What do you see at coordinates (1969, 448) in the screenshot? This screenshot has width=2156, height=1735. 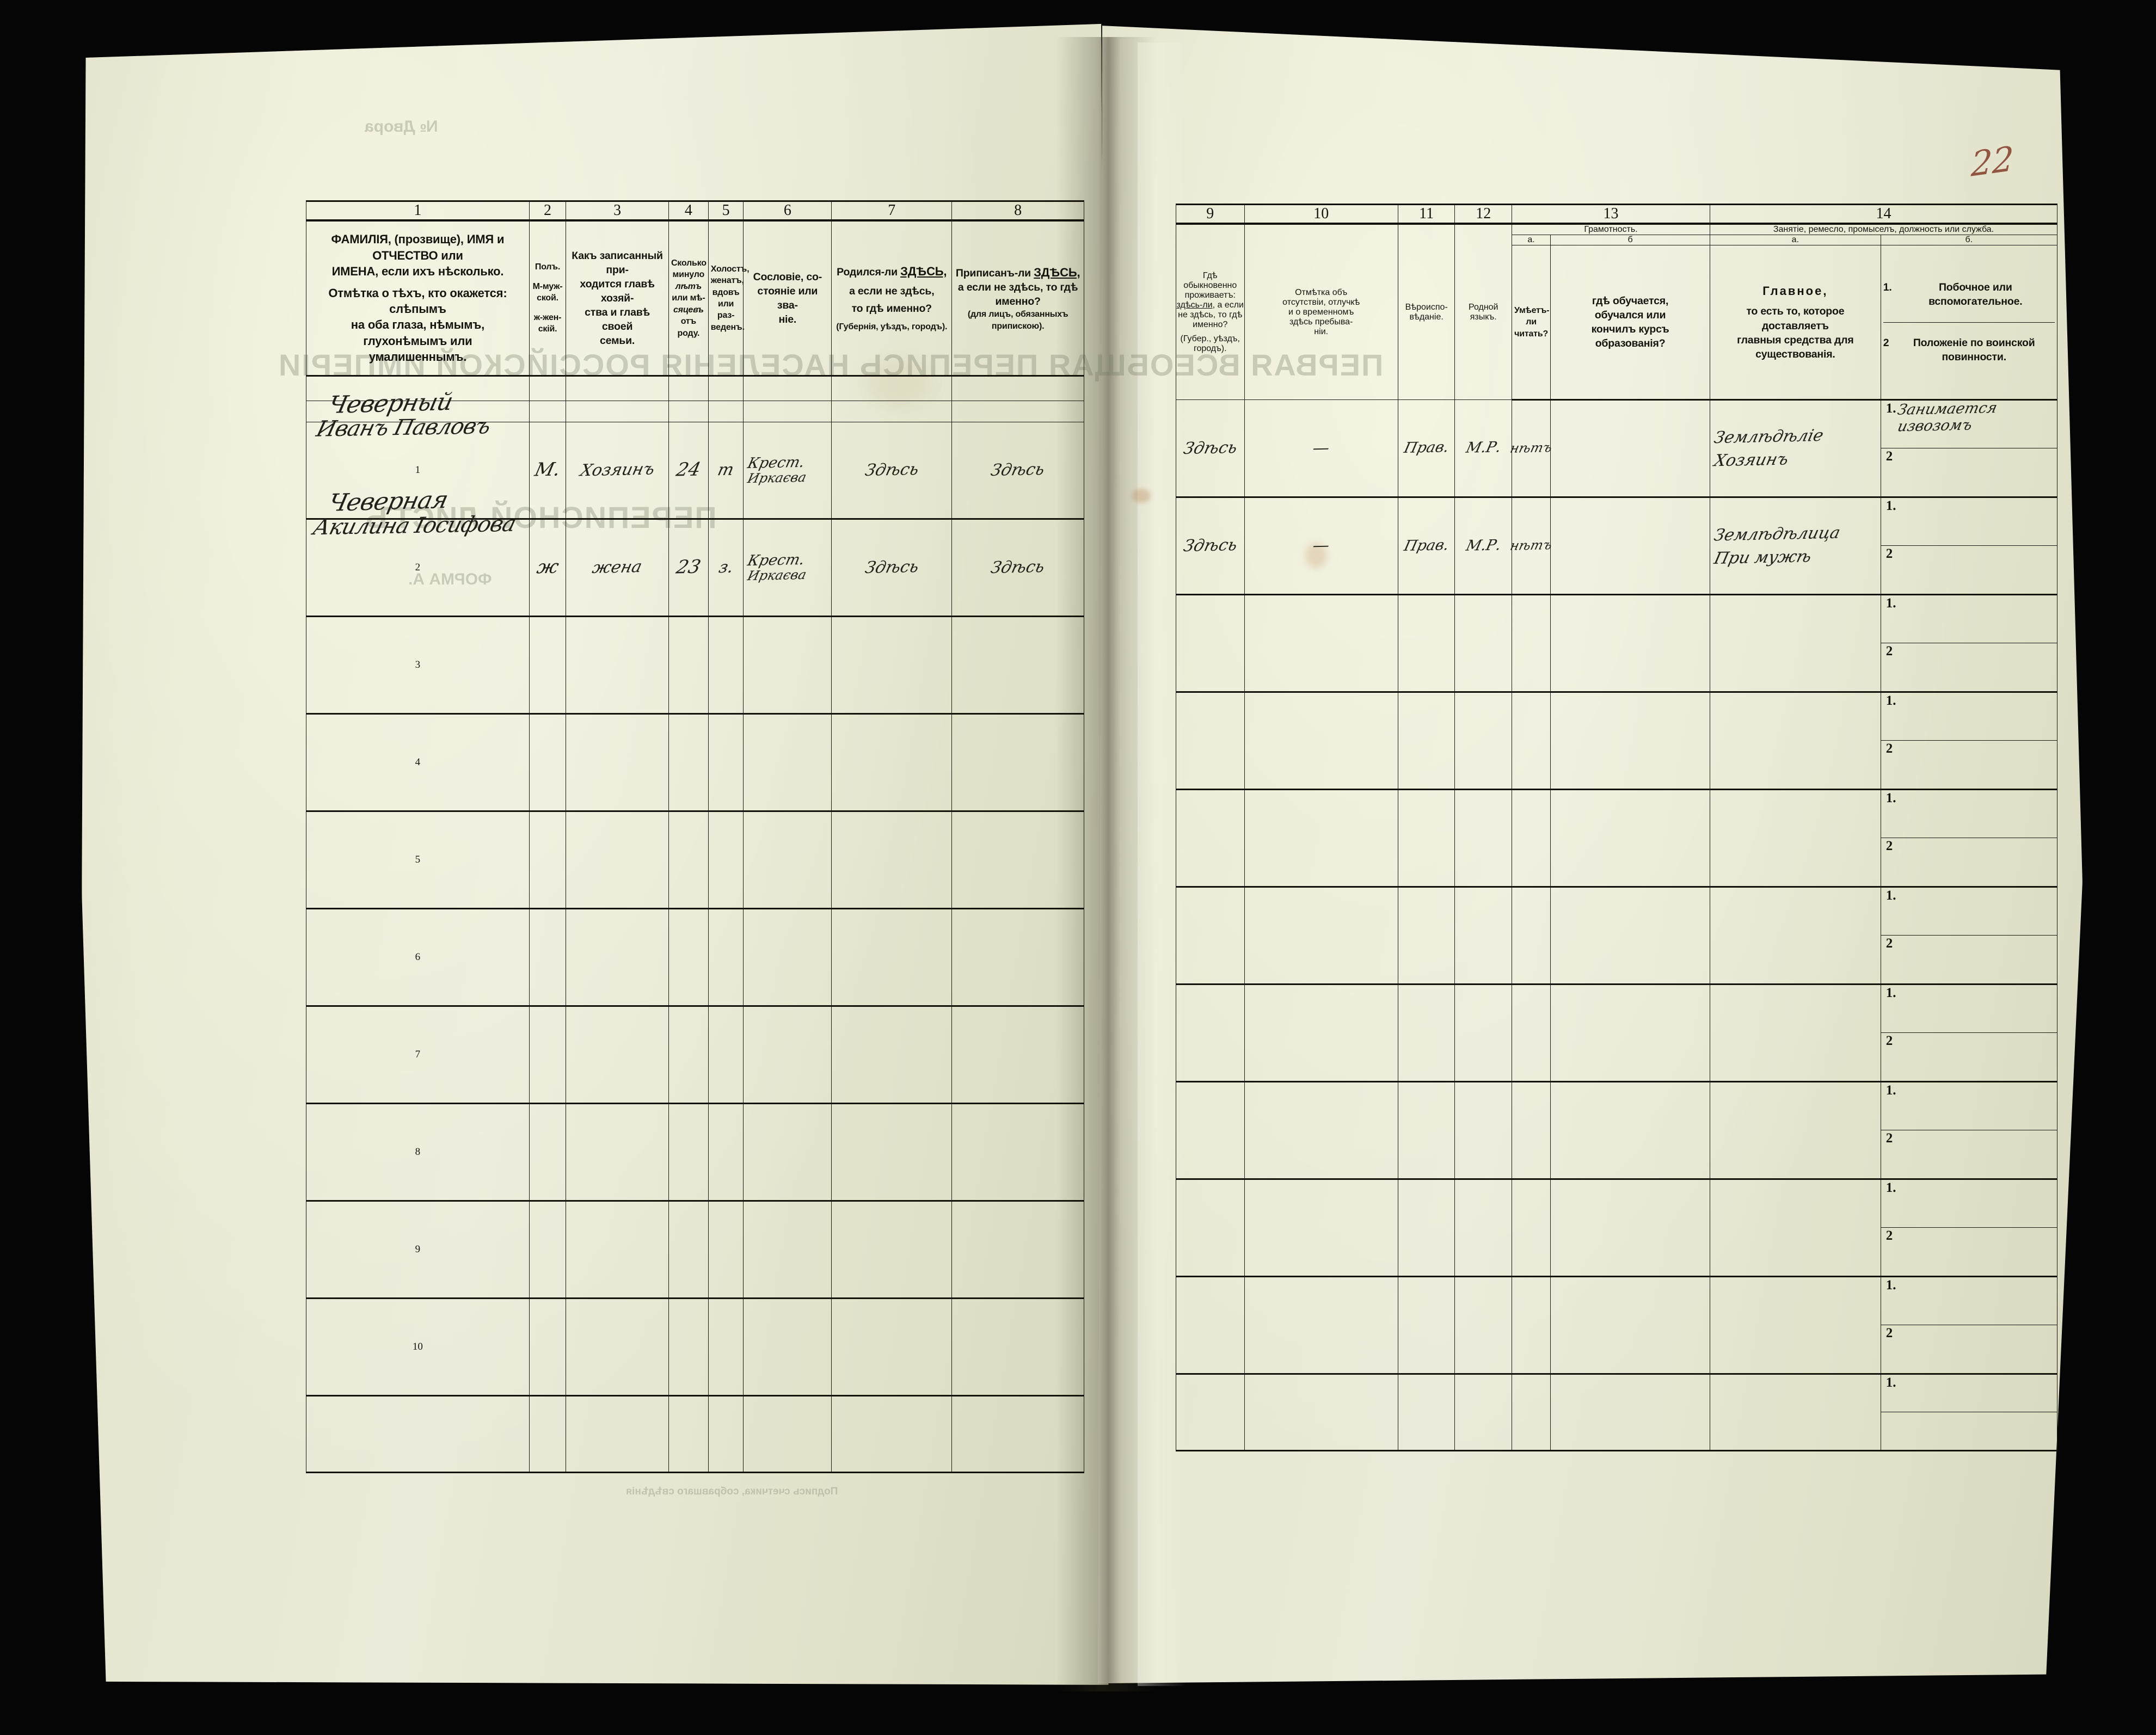 I see `cell-occupation-side: 1. Занимается извозомъ 2` at bounding box center [1969, 448].